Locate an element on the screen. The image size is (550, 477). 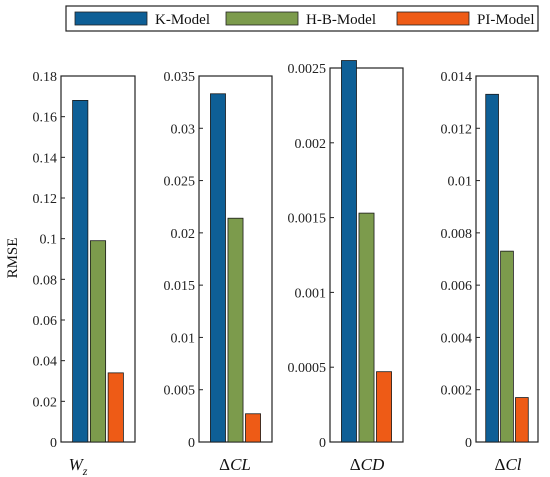
y-tick-label: 0.001 is located at coordinates (311, 293).